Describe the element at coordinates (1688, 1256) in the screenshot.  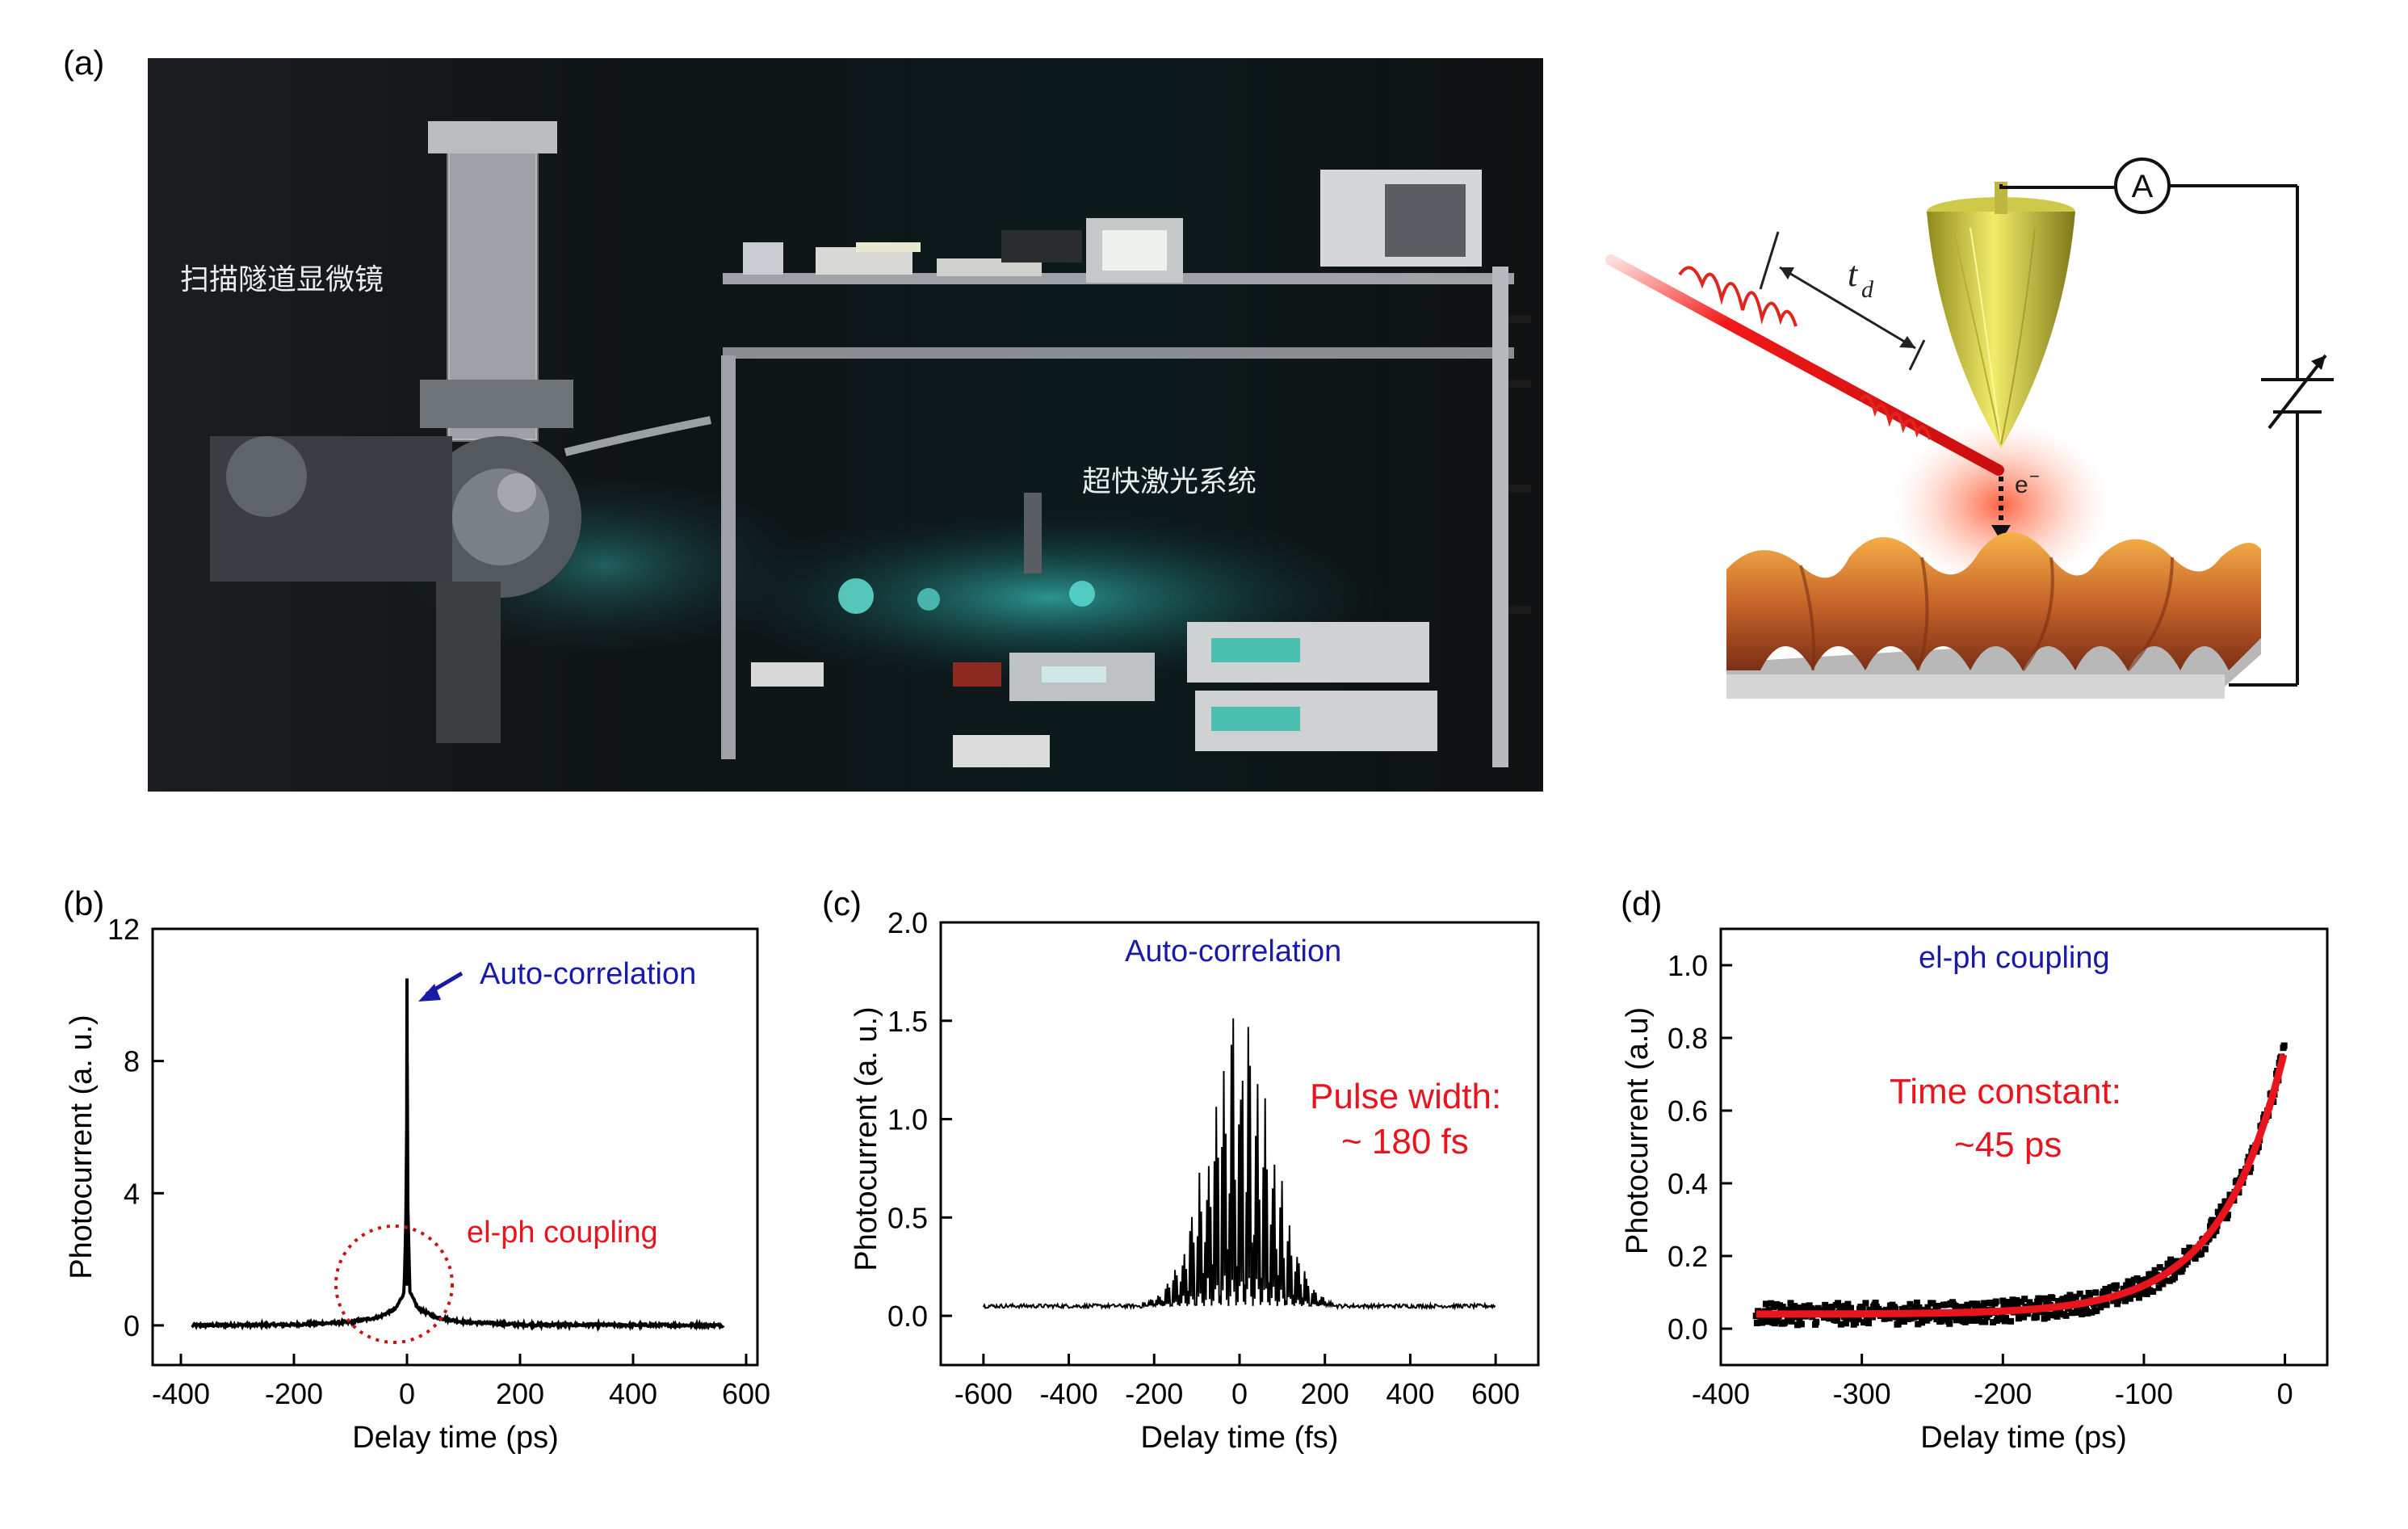
I see `chart-d-ytick-label: 0.2` at that location.